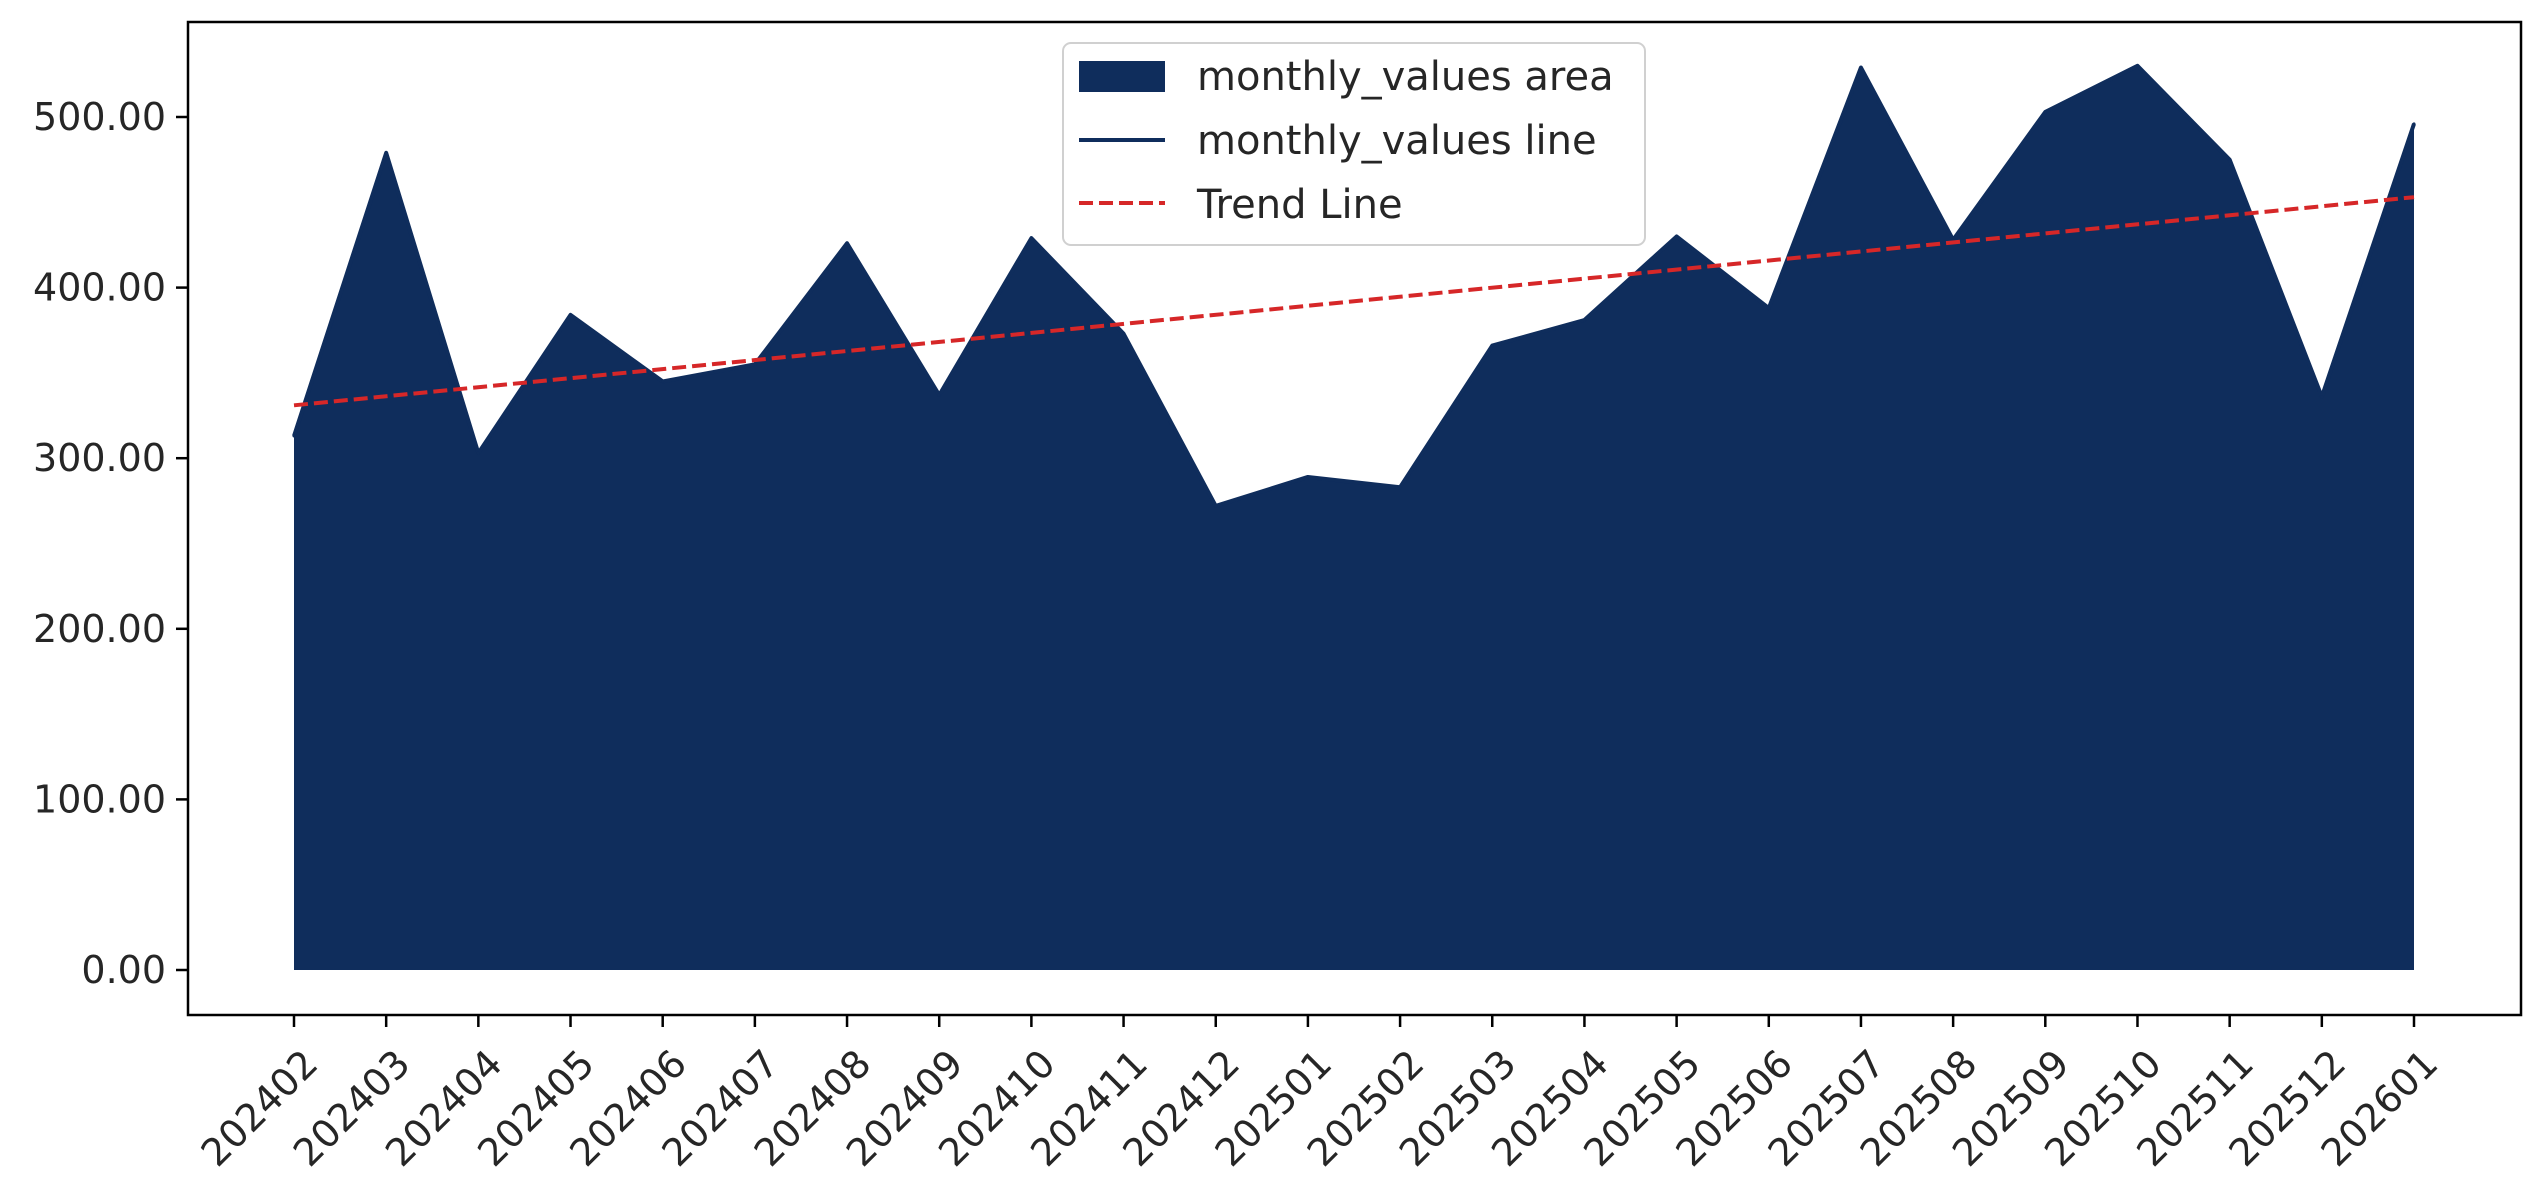 The width and height of the screenshot is (2542, 1199). What do you see at coordinates (99, 799) in the screenshot?
I see `y-tick-label: 100.00` at bounding box center [99, 799].